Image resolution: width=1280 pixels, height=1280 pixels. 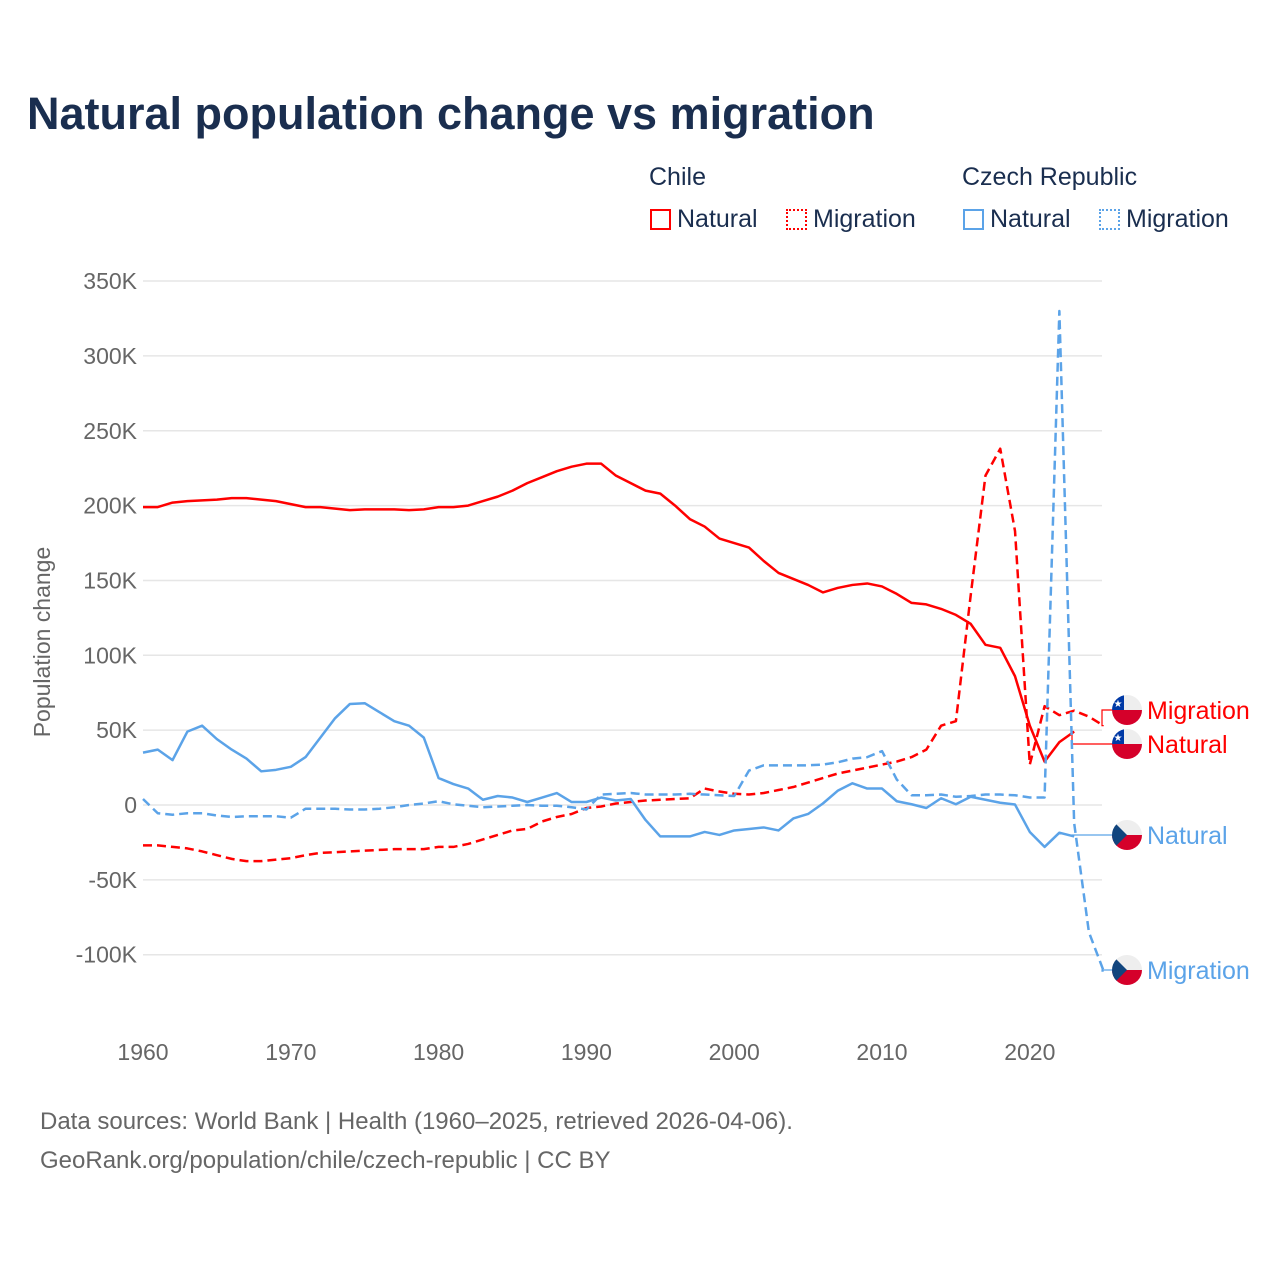 What do you see at coordinates (42, 642) in the screenshot?
I see `y-axis-label: Population change` at bounding box center [42, 642].